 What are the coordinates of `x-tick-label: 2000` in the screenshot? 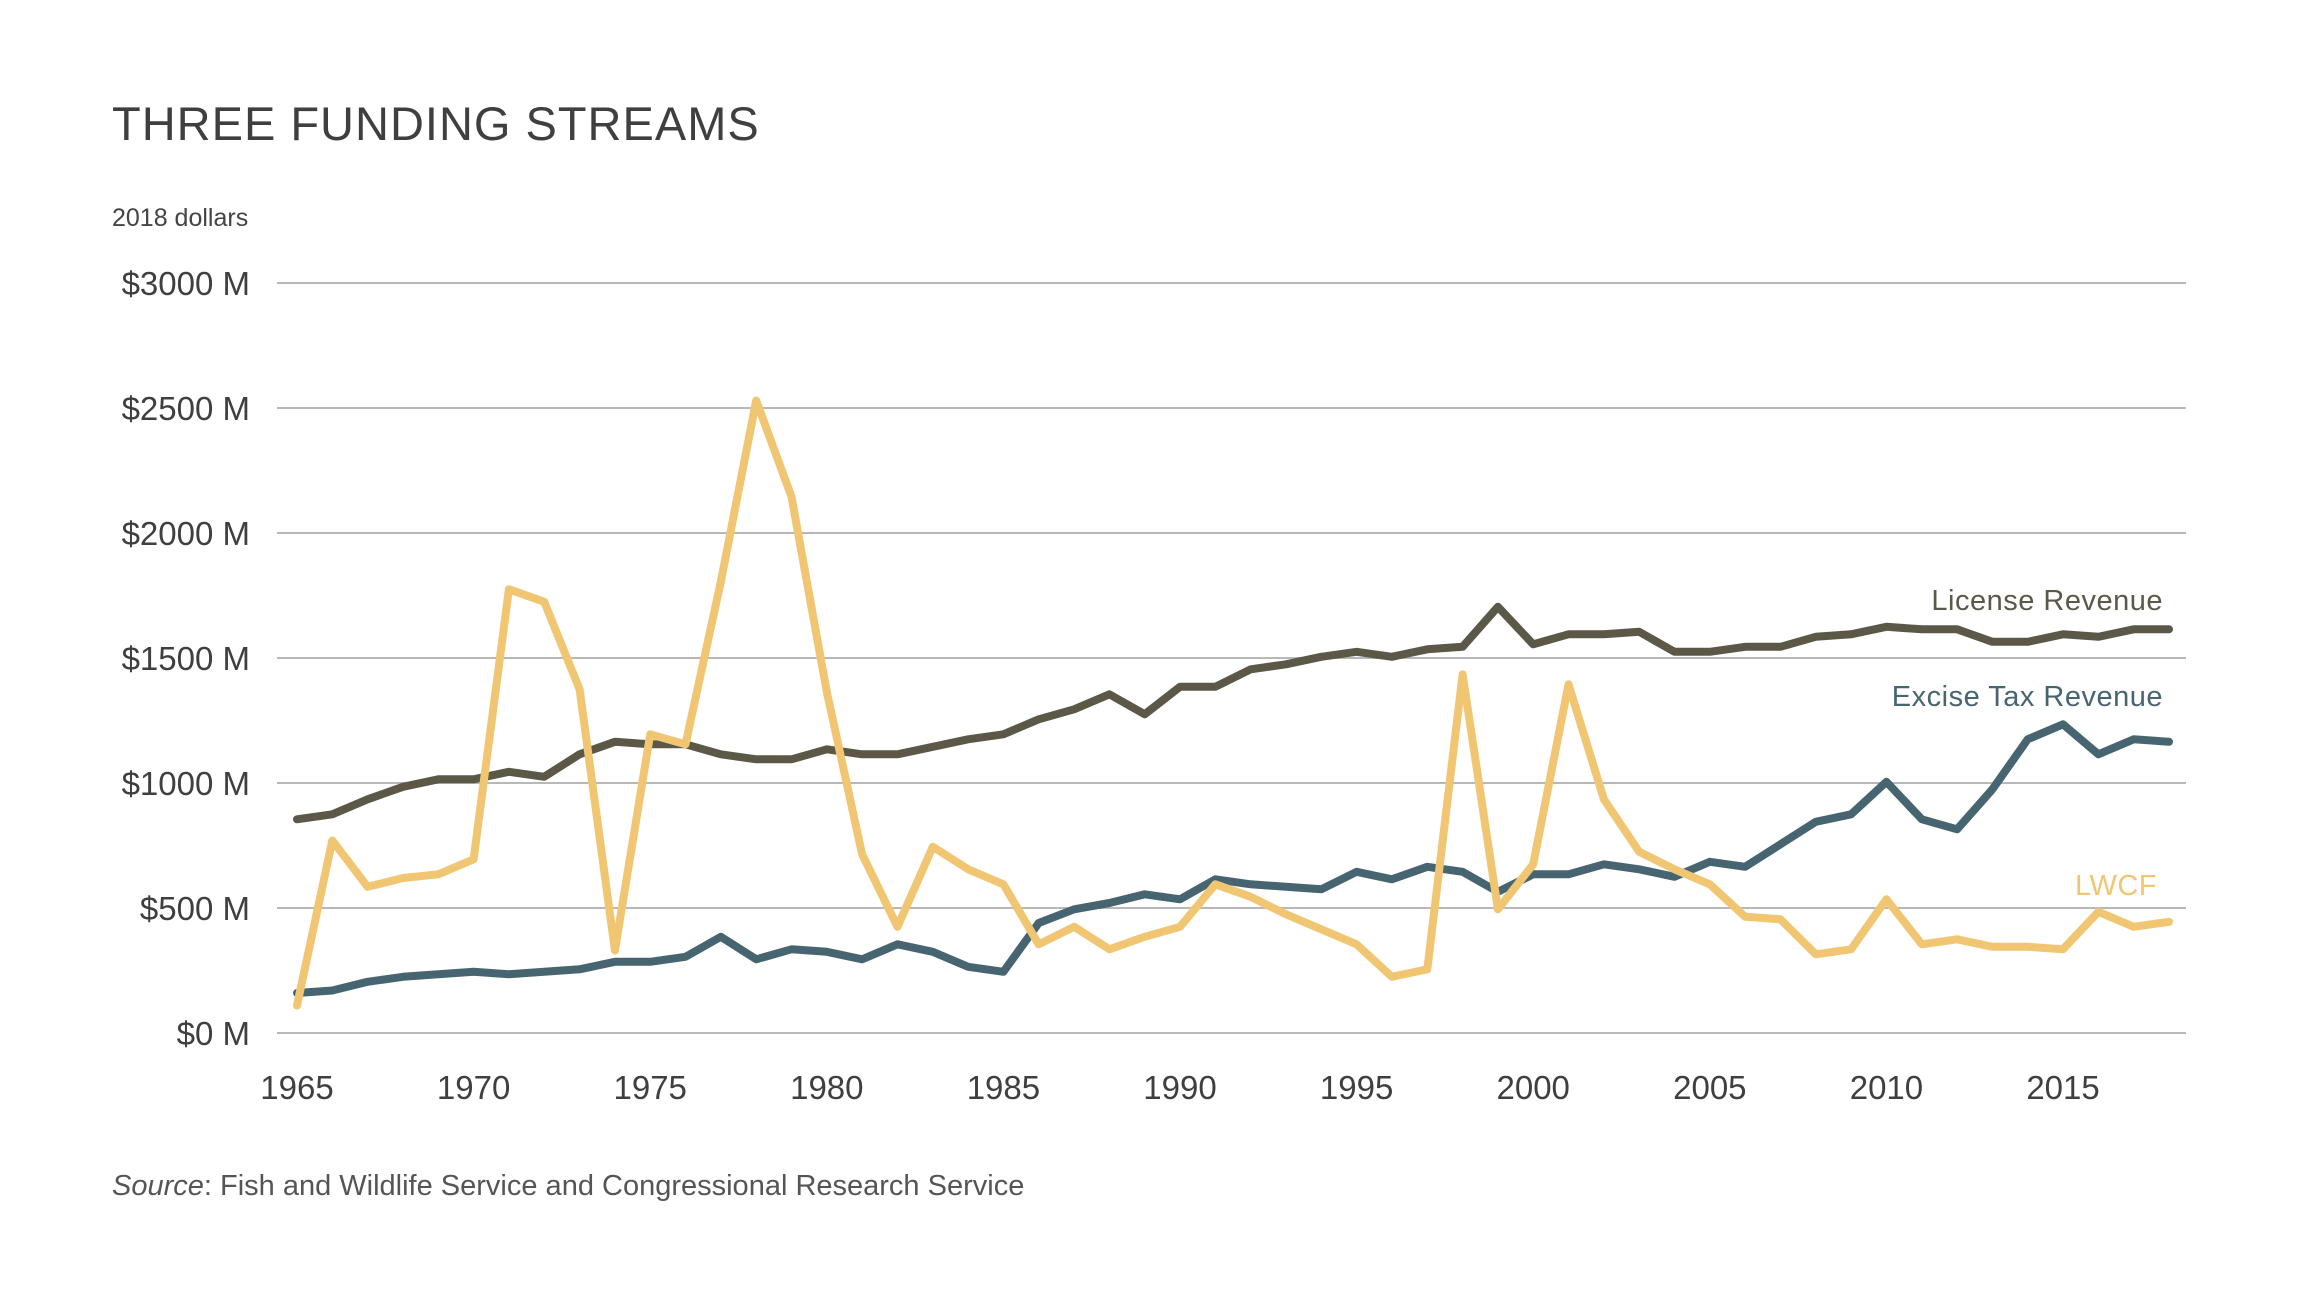 It's located at (1533, 1087).